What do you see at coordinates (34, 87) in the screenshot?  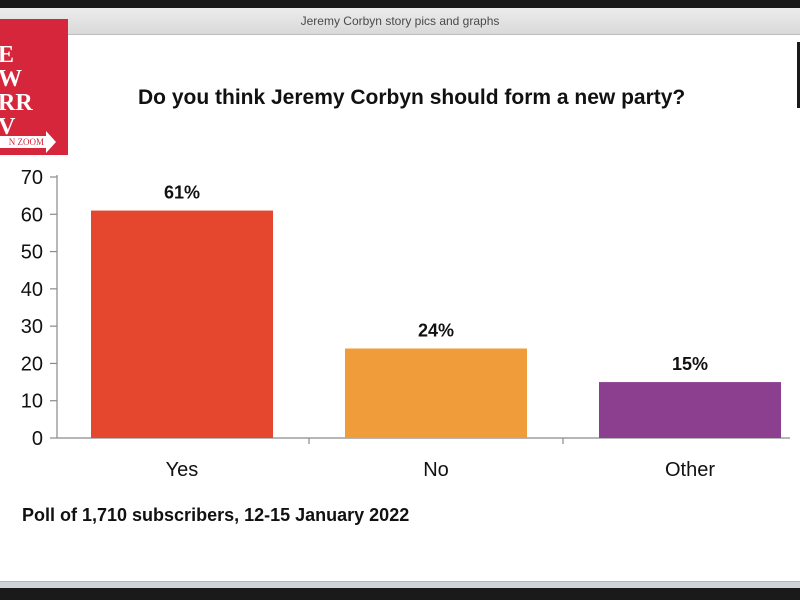 I see `brand-logo: E W RR V N ZOOM` at bounding box center [34, 87].